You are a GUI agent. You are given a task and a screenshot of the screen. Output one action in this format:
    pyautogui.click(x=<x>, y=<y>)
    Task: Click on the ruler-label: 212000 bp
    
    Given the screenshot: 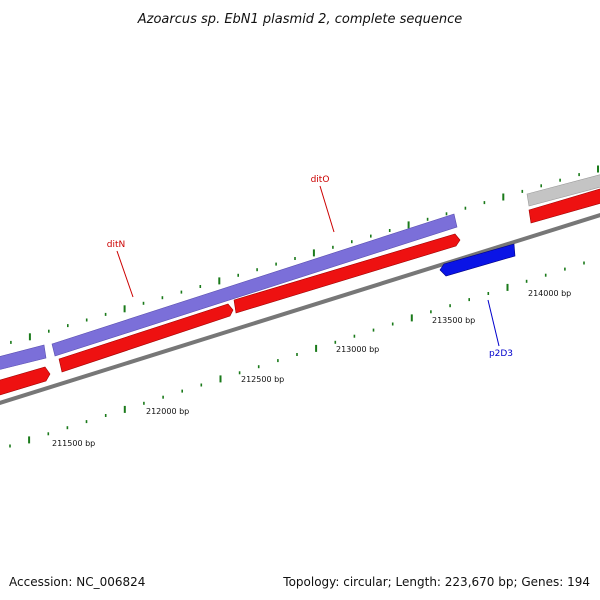 What is the action you would take?
    pyautogui.click(x=167, y=411)
    